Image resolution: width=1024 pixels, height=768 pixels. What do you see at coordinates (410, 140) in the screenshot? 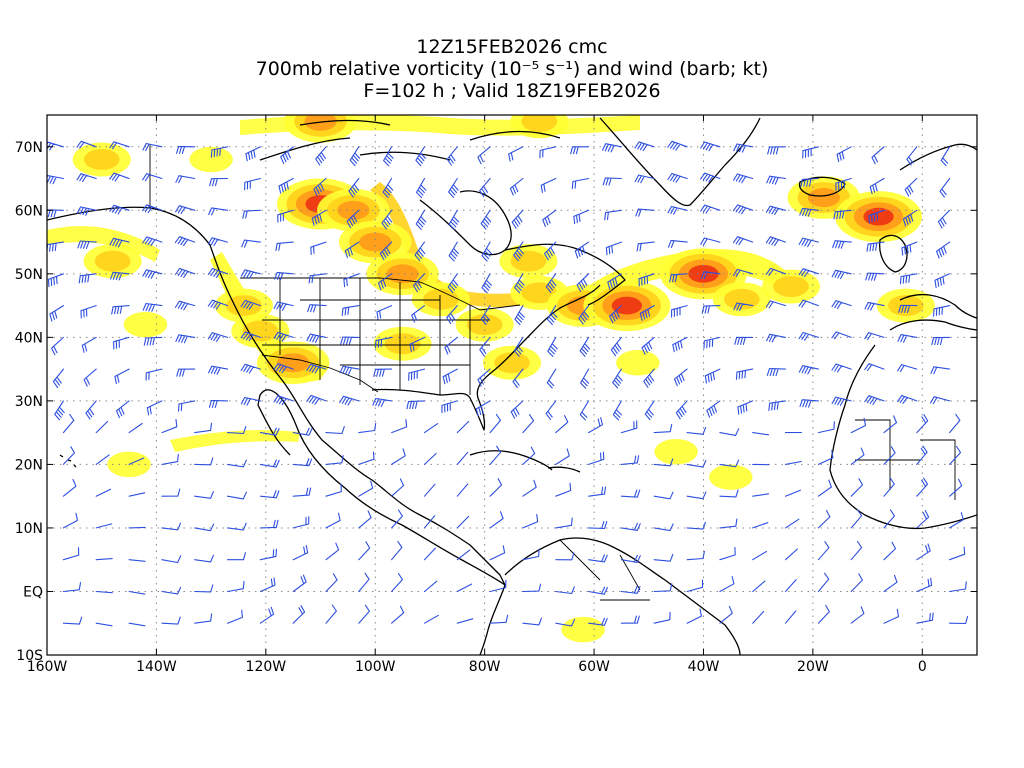
I see `coastline-arctic-archipelago` at bounding box center [410, 140].